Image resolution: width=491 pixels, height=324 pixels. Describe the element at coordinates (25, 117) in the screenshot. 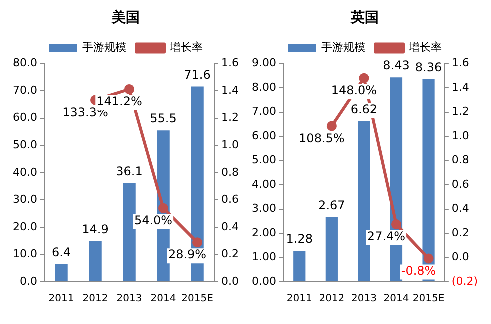

I see `y-tick-label: 60.0` at that location.